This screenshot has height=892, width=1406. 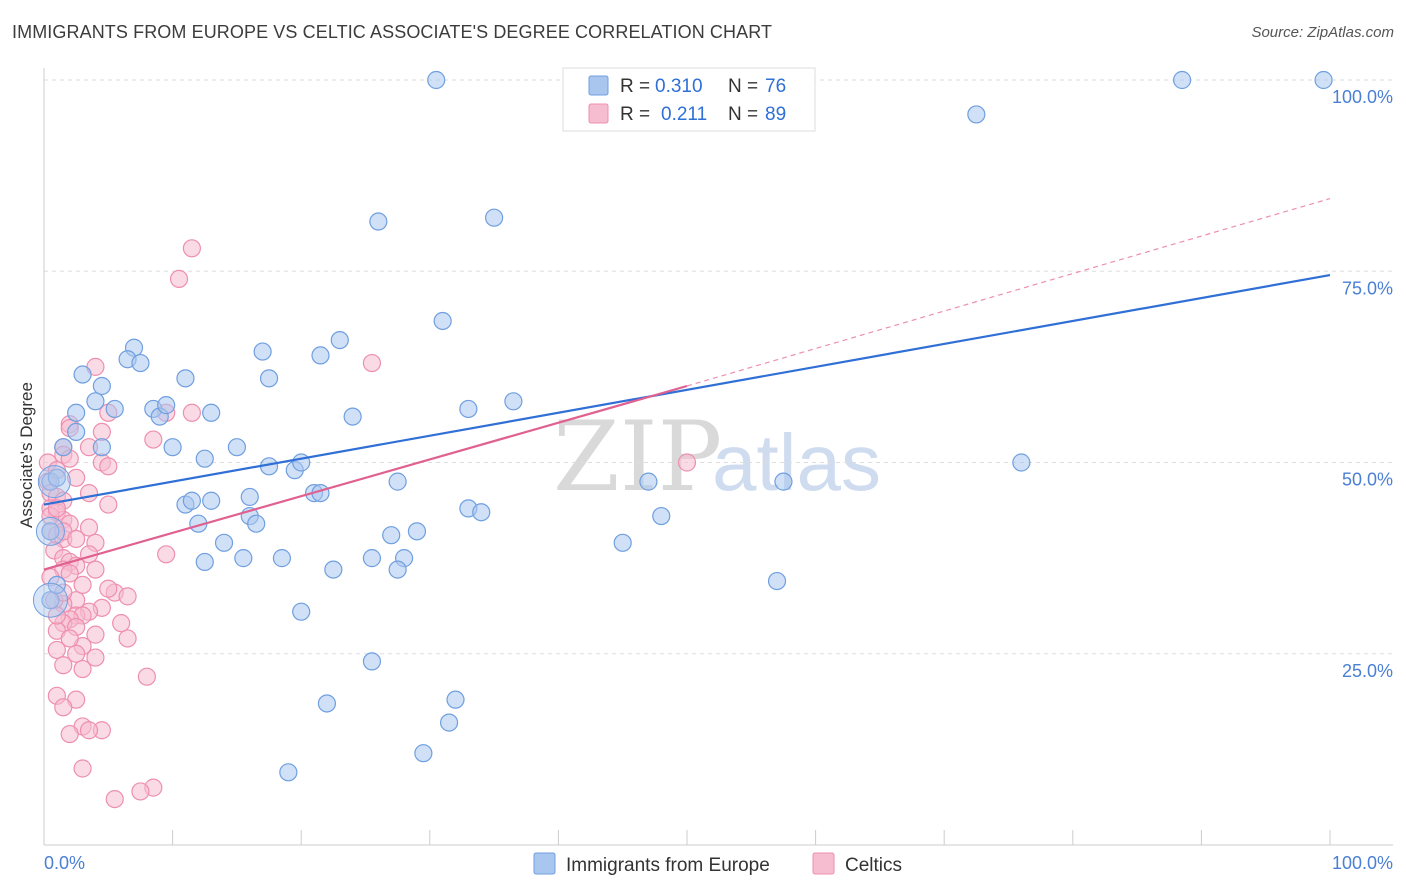 What do you see at coordinates (544, 863) in the screenshot?
I see `series-legend-swatch-europe` at bounding box center [544, 863].